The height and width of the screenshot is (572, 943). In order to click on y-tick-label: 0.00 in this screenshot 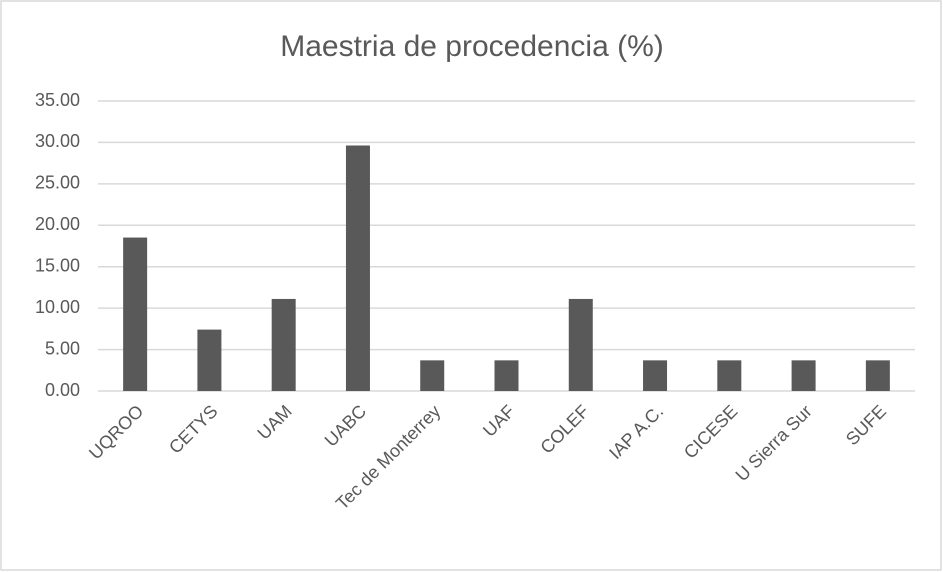, I will do `click(62, 390)`.